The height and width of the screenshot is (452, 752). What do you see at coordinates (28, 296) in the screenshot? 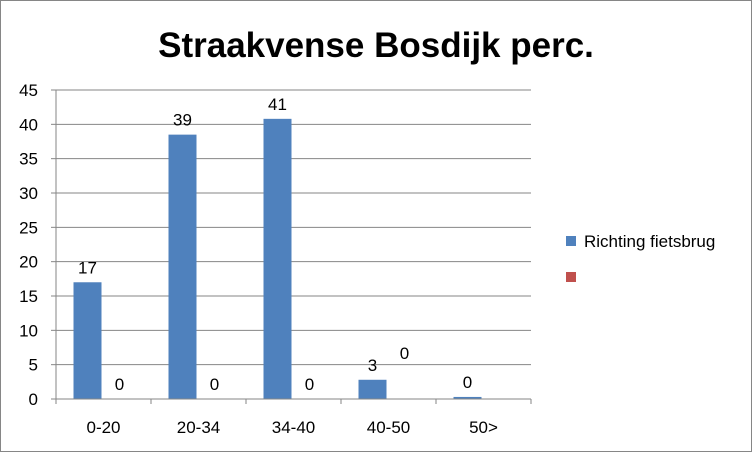
I see `y-tick-label-3: 15` at bounding box center [28, 296].